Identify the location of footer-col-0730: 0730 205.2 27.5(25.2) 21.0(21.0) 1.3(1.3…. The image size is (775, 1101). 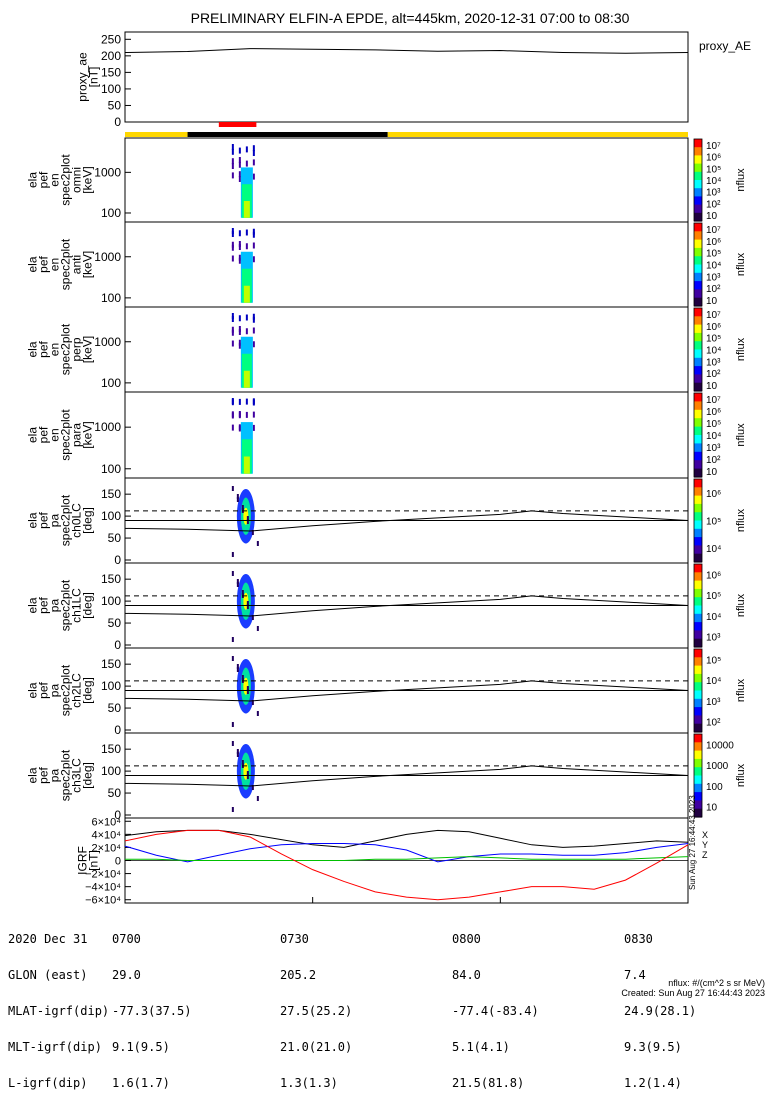
(316, 1005).